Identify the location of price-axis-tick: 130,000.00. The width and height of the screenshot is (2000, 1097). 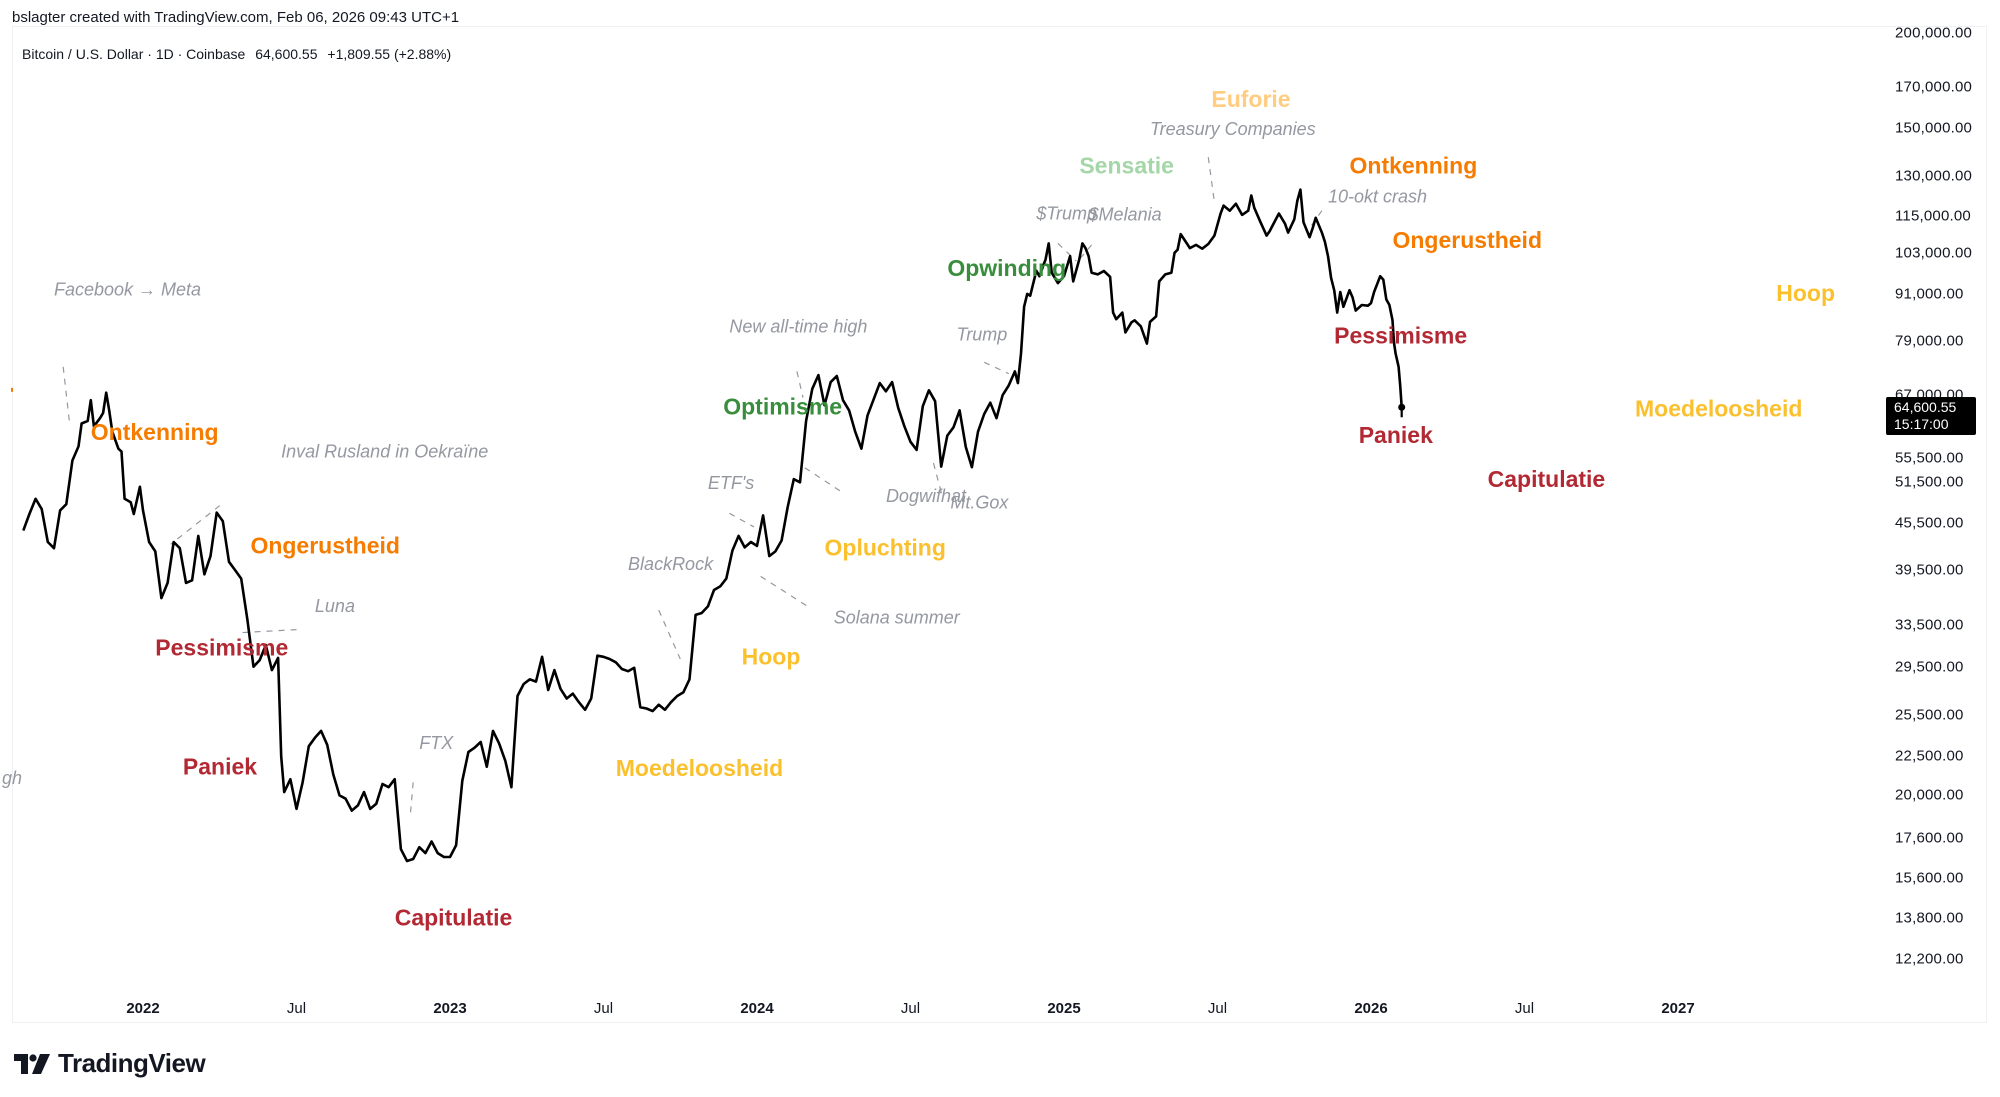
(1934, 176).